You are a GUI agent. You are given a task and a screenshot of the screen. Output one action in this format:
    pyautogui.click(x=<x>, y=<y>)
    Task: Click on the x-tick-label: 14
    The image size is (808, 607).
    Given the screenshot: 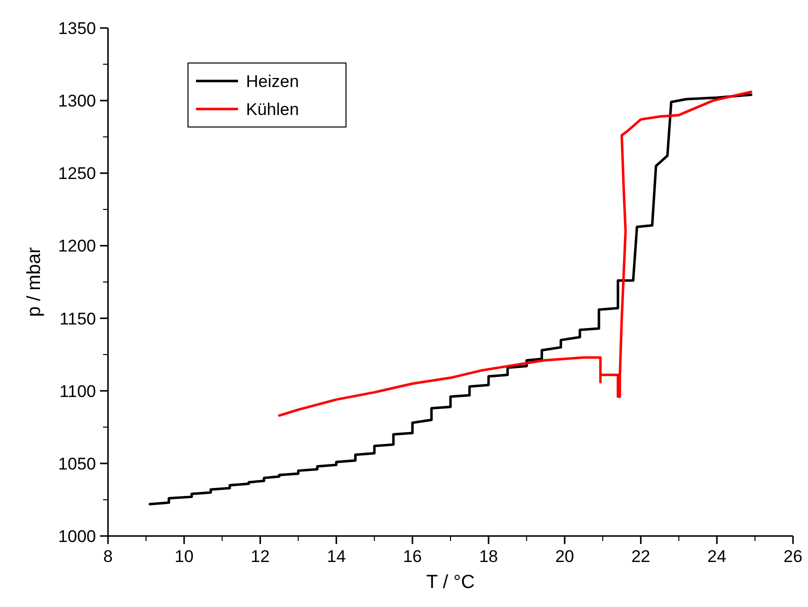 What is the action you would take?
    pyautogui.click(x=336, y=556)
    